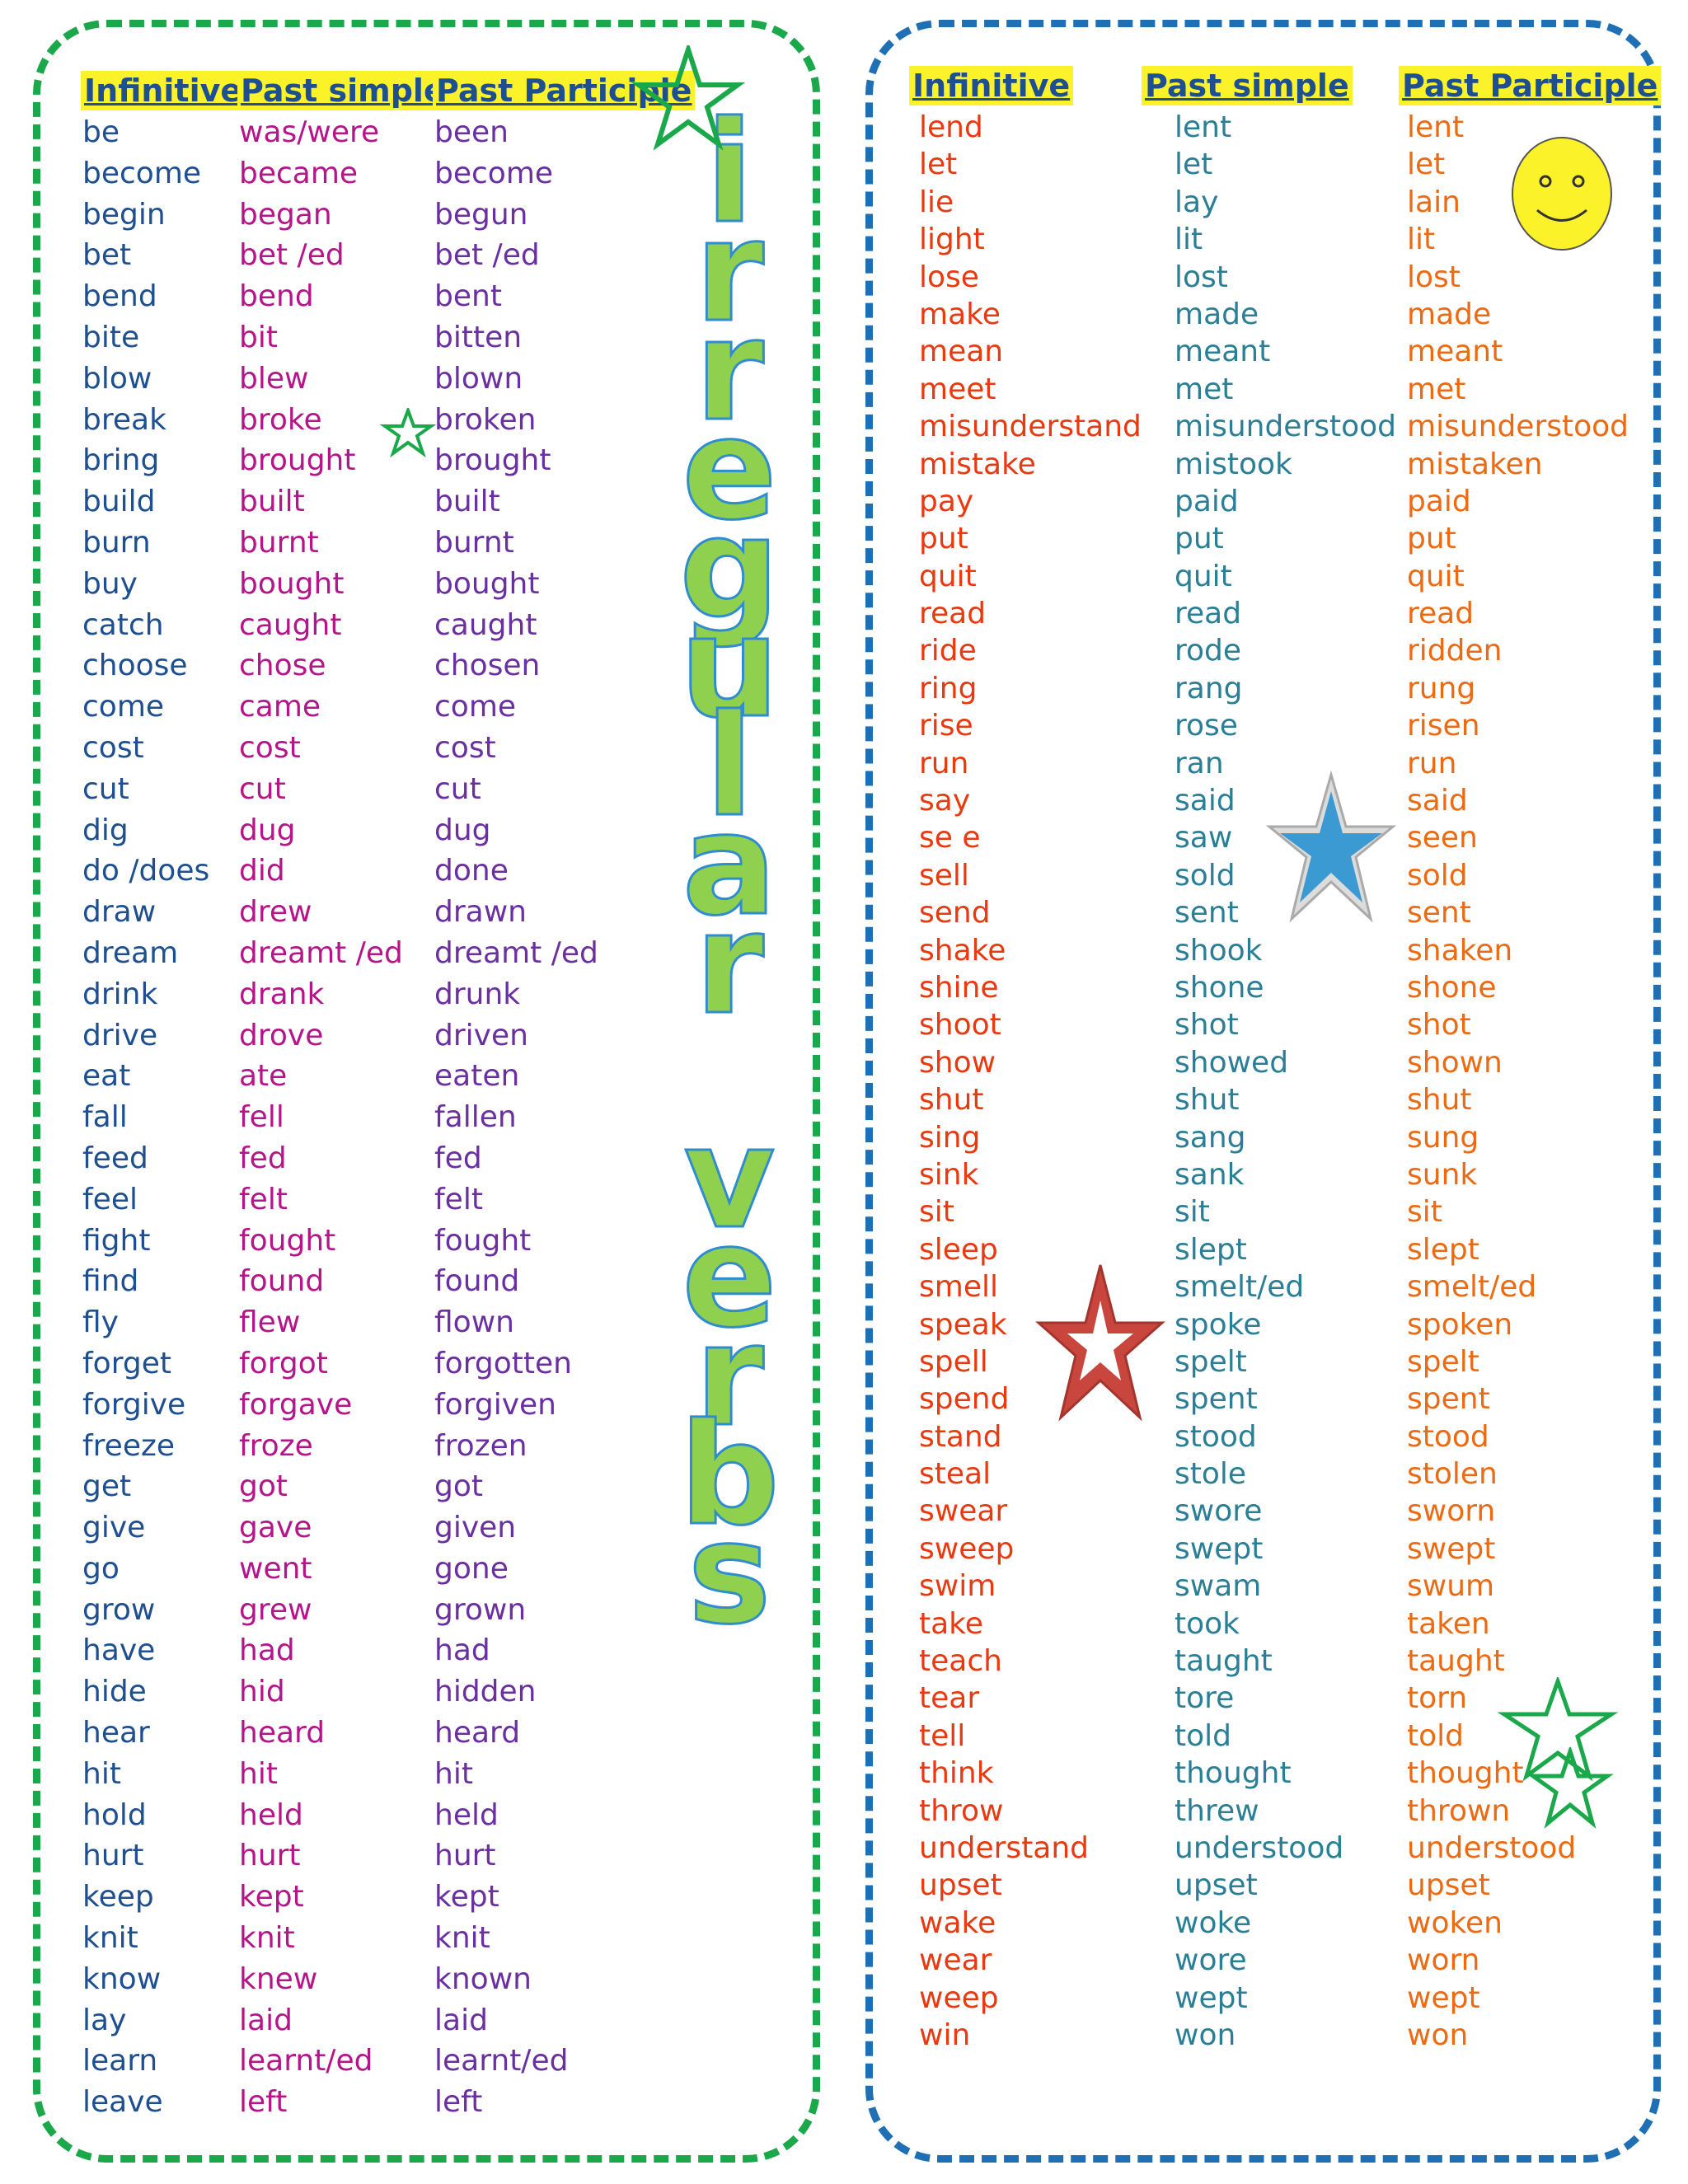  What do you see at coordinates (282, 666) in the screenshot?
I see `verb-cell: chose` at bounding box center [282, 666].